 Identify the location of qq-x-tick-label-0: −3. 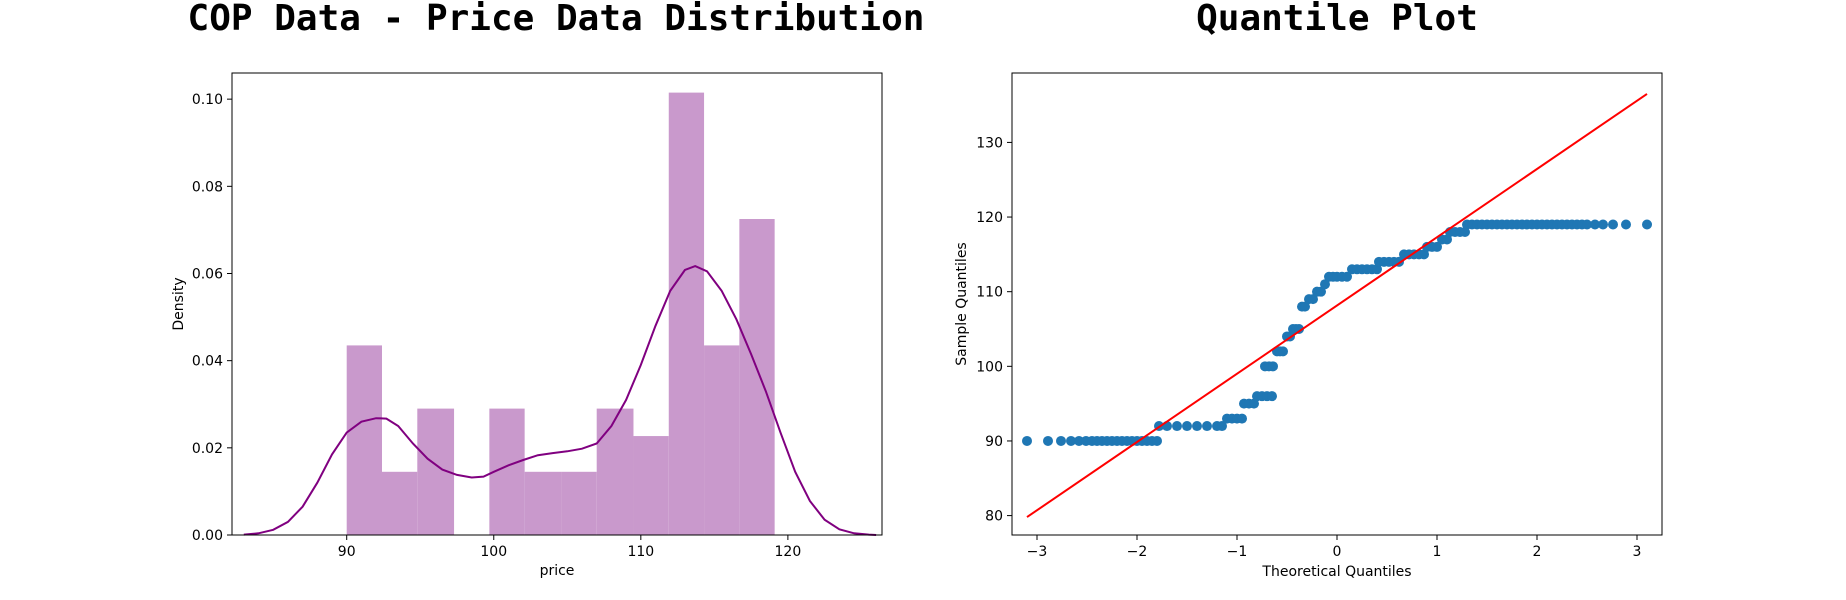
(1037, 552).